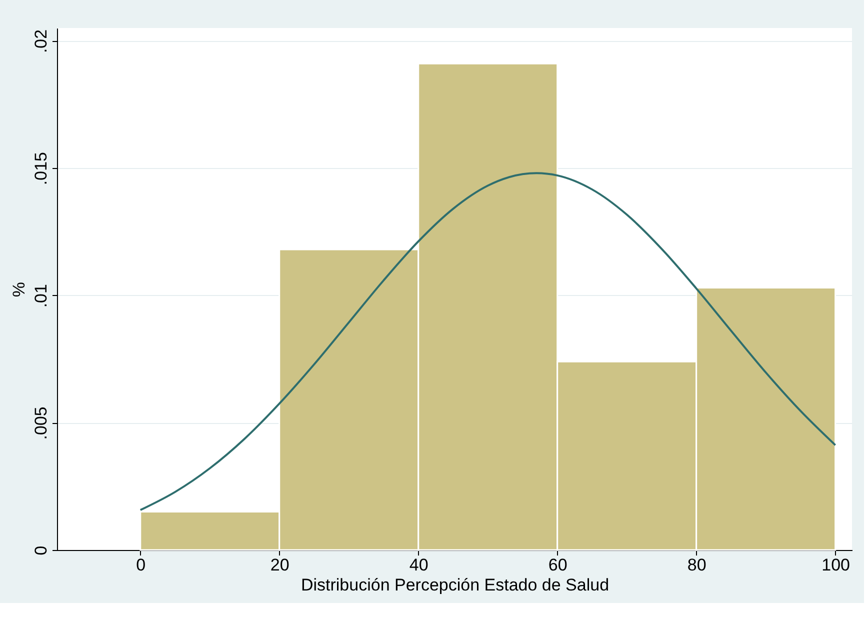 This screenshot has width=866, height=632. I want to click on x-tick-label: 0, so click(141, 565).